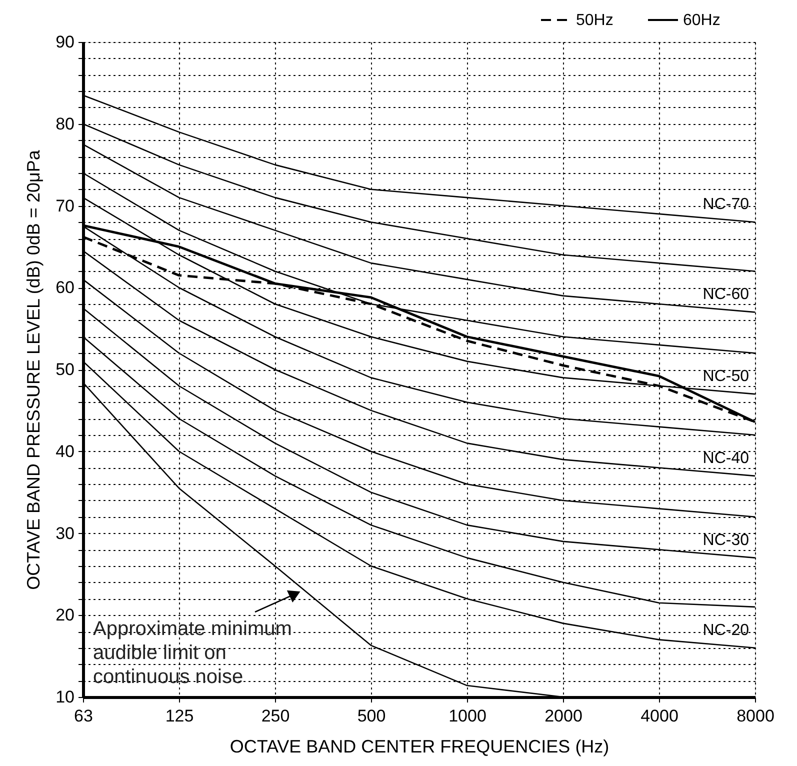 The height and width of the screenshot is (766, 797). What do you see at coordinates (726, 630) in the screenshot?
I see `annotation: NC-20` at bounding box center [726, 630].